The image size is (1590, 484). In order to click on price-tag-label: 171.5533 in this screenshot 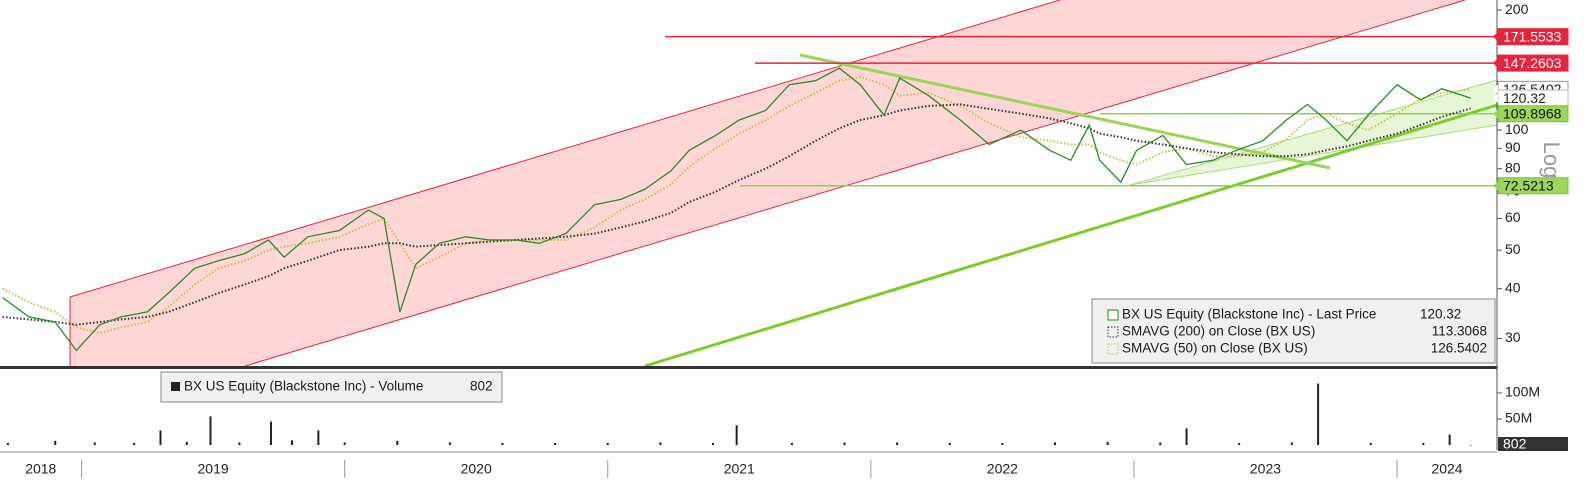, I will do `click(1532, 36)`.